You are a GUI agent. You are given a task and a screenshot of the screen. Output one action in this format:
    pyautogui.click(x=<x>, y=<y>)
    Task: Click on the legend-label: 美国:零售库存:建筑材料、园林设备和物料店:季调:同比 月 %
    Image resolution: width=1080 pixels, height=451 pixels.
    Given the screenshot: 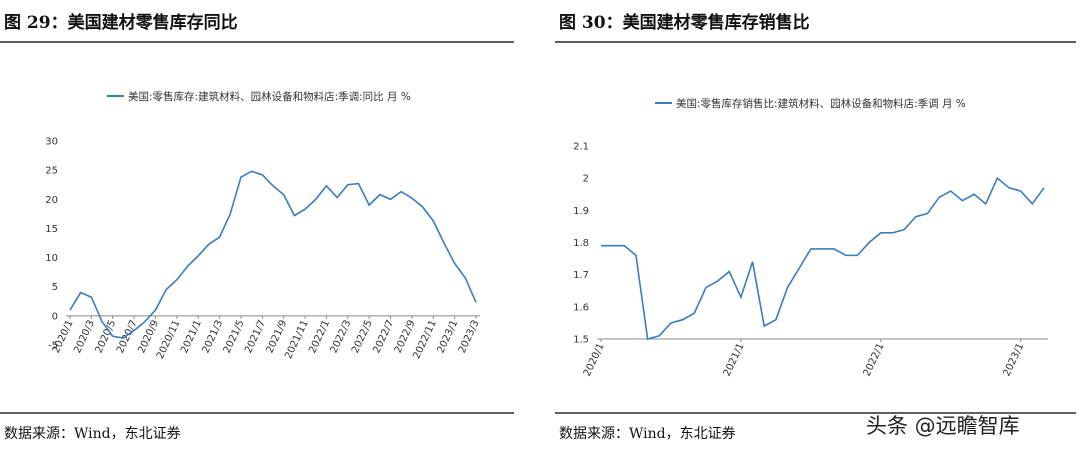 What is the action you would take?
    pyautogui.click(x=269, y=96)
    